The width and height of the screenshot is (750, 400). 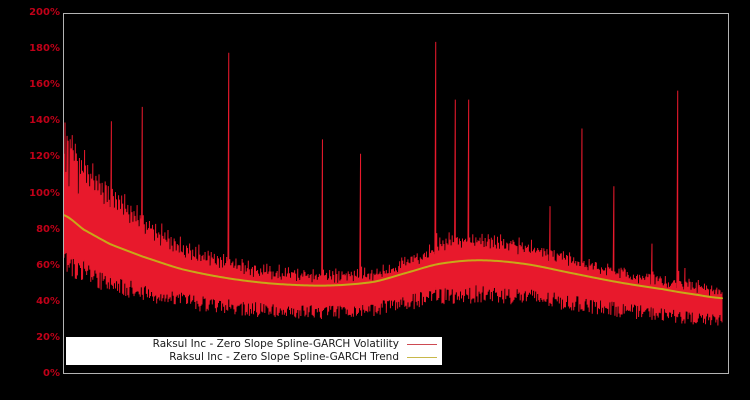 I want to click on legend-swatch-volatility, so click(x=422, y=344).